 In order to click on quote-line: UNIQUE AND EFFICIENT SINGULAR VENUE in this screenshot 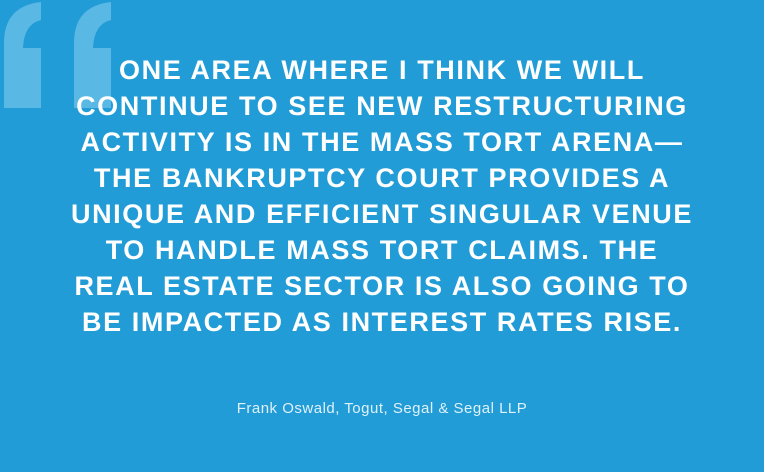, I will do `click(382, 214)`.